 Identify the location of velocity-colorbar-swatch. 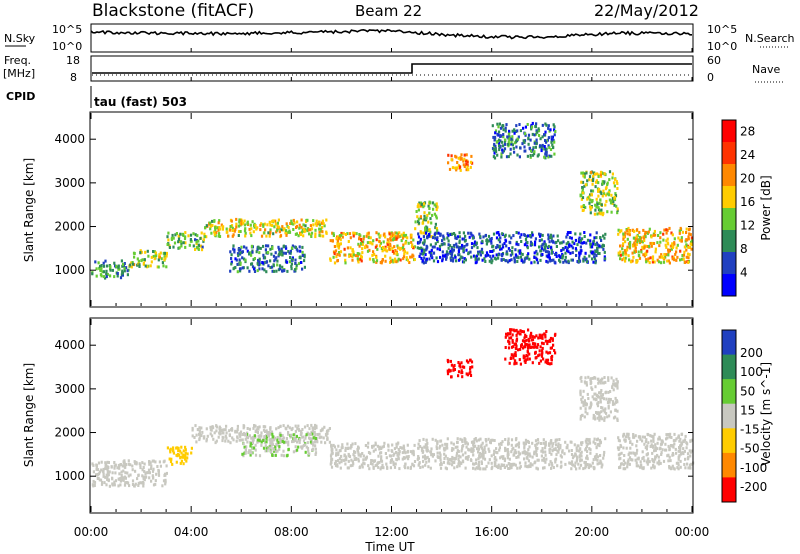
(729, 343).